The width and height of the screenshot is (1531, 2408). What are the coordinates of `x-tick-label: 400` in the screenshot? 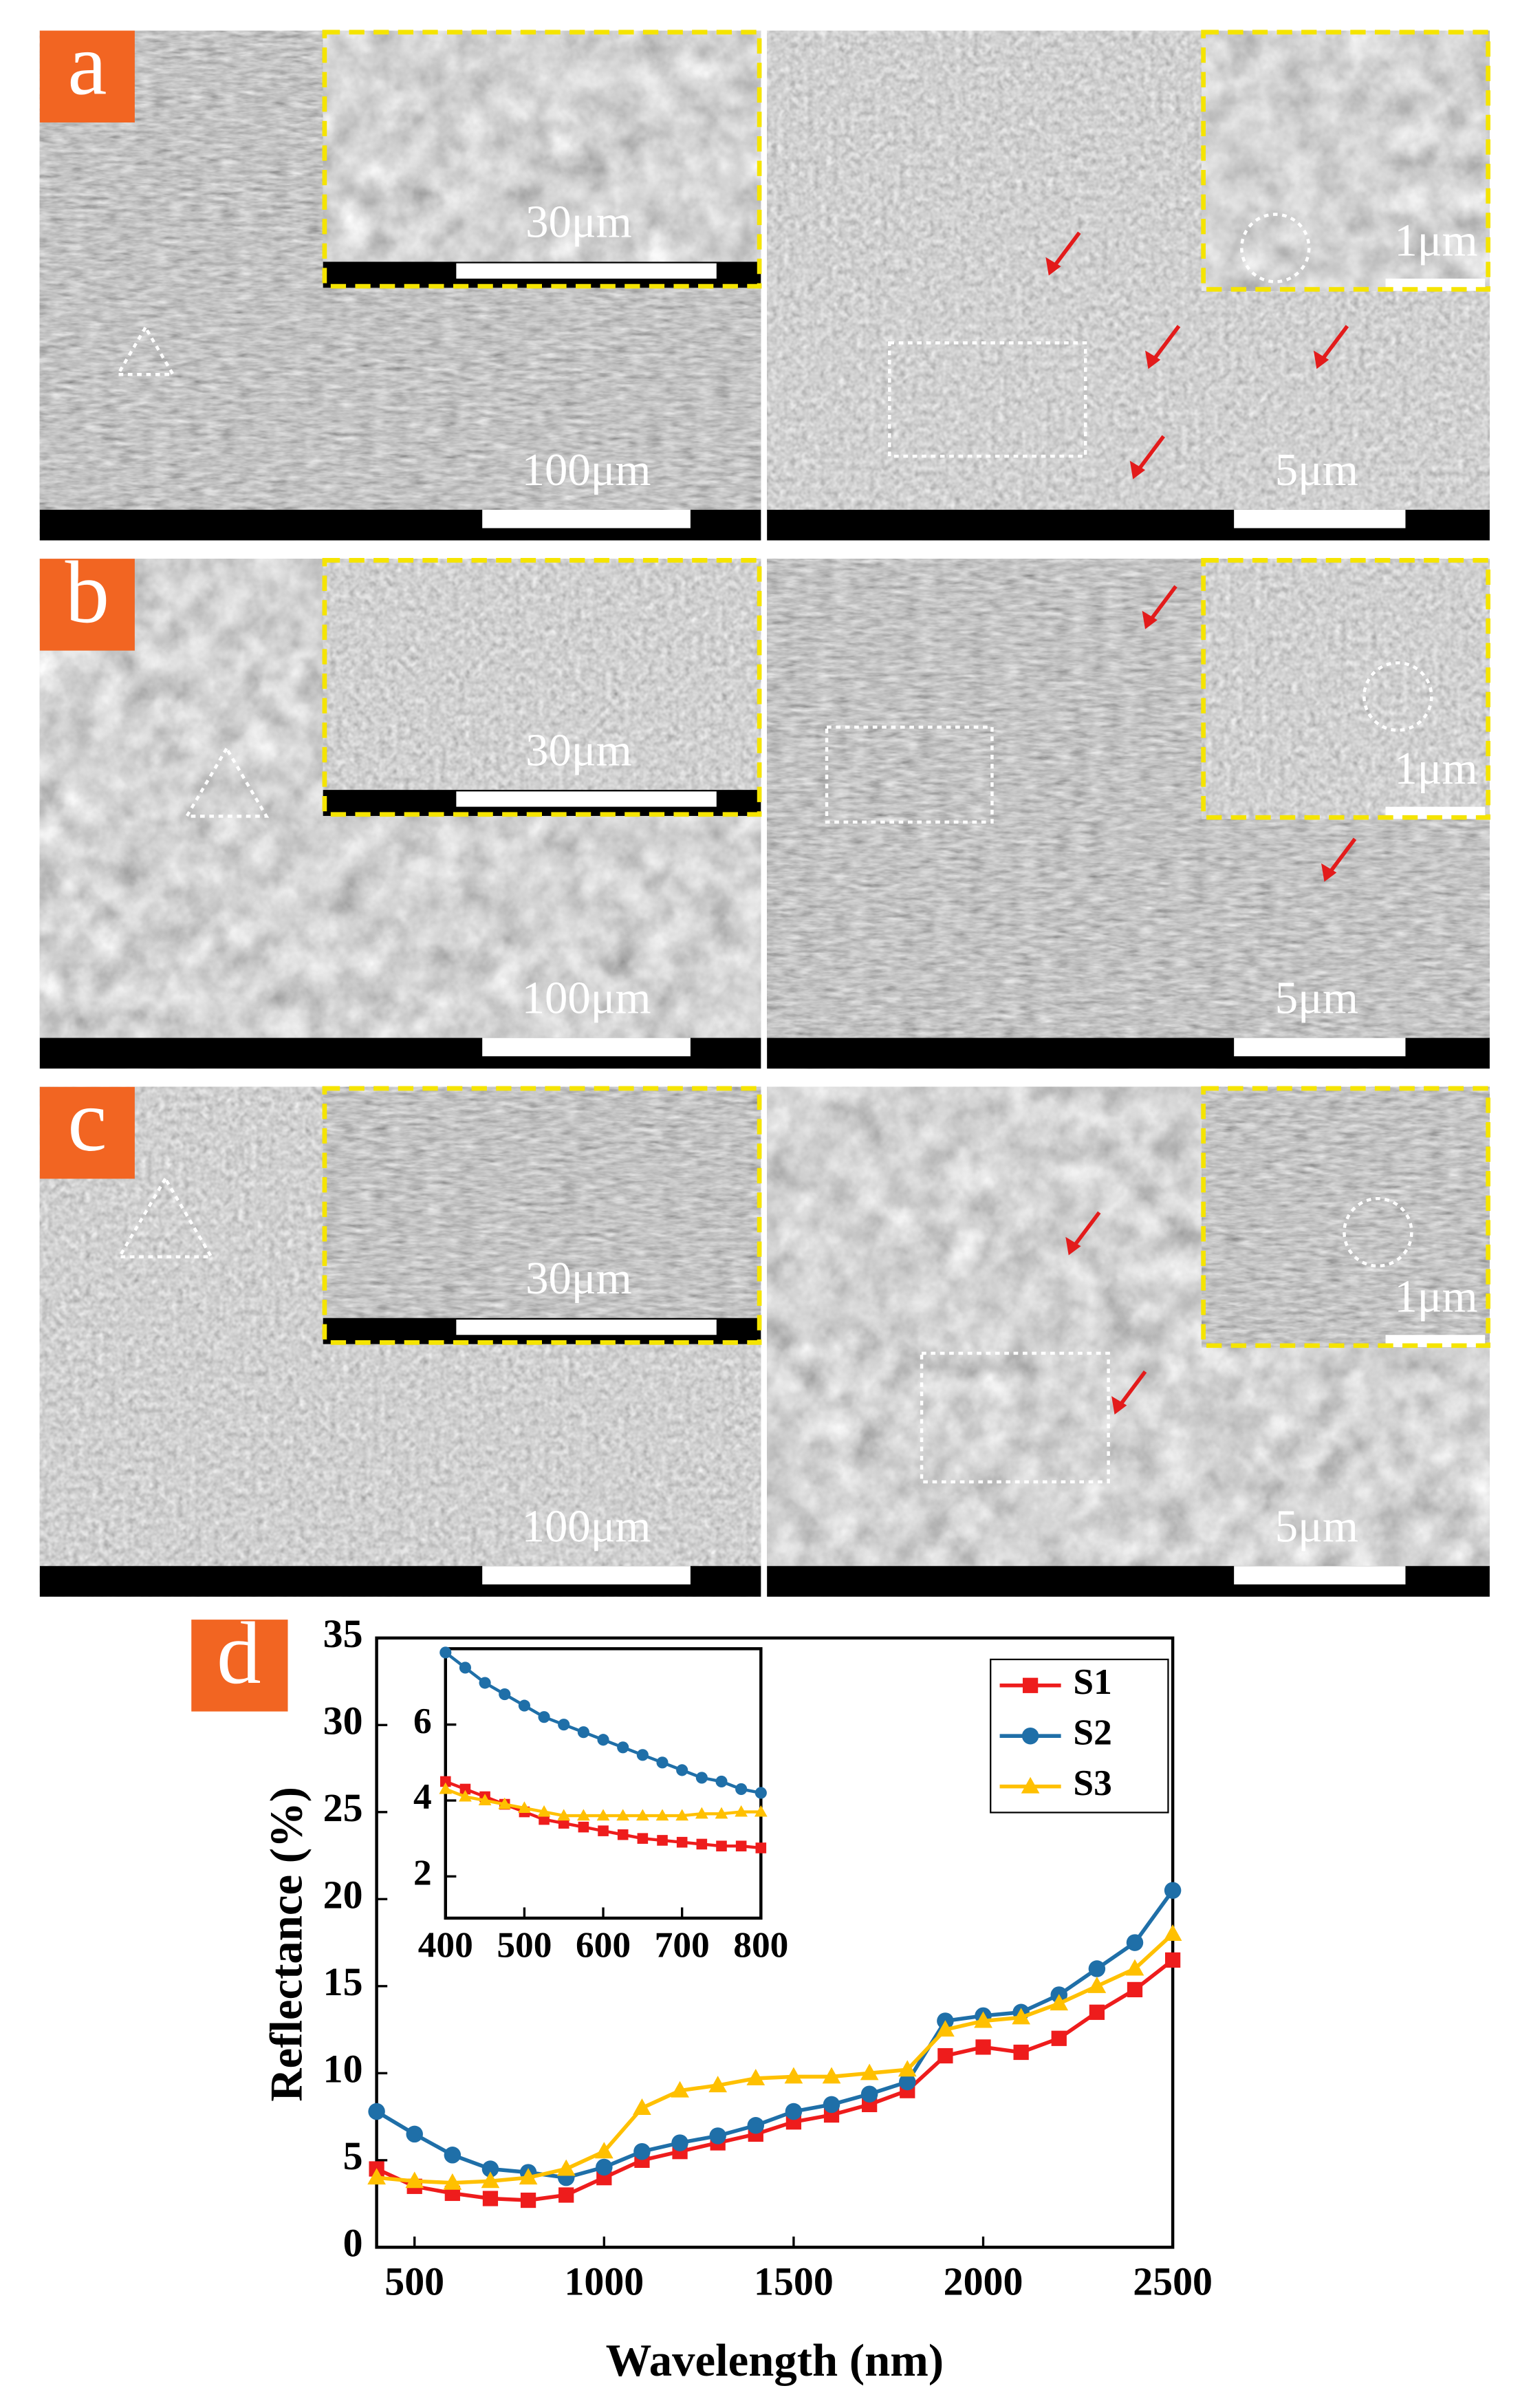 It's located at (446, 1945).